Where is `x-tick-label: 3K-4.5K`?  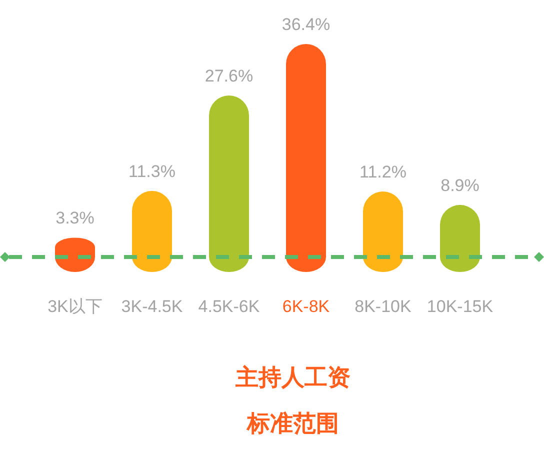
x-tick-label: 3K-4.5K is located at coordinates (152, 306).